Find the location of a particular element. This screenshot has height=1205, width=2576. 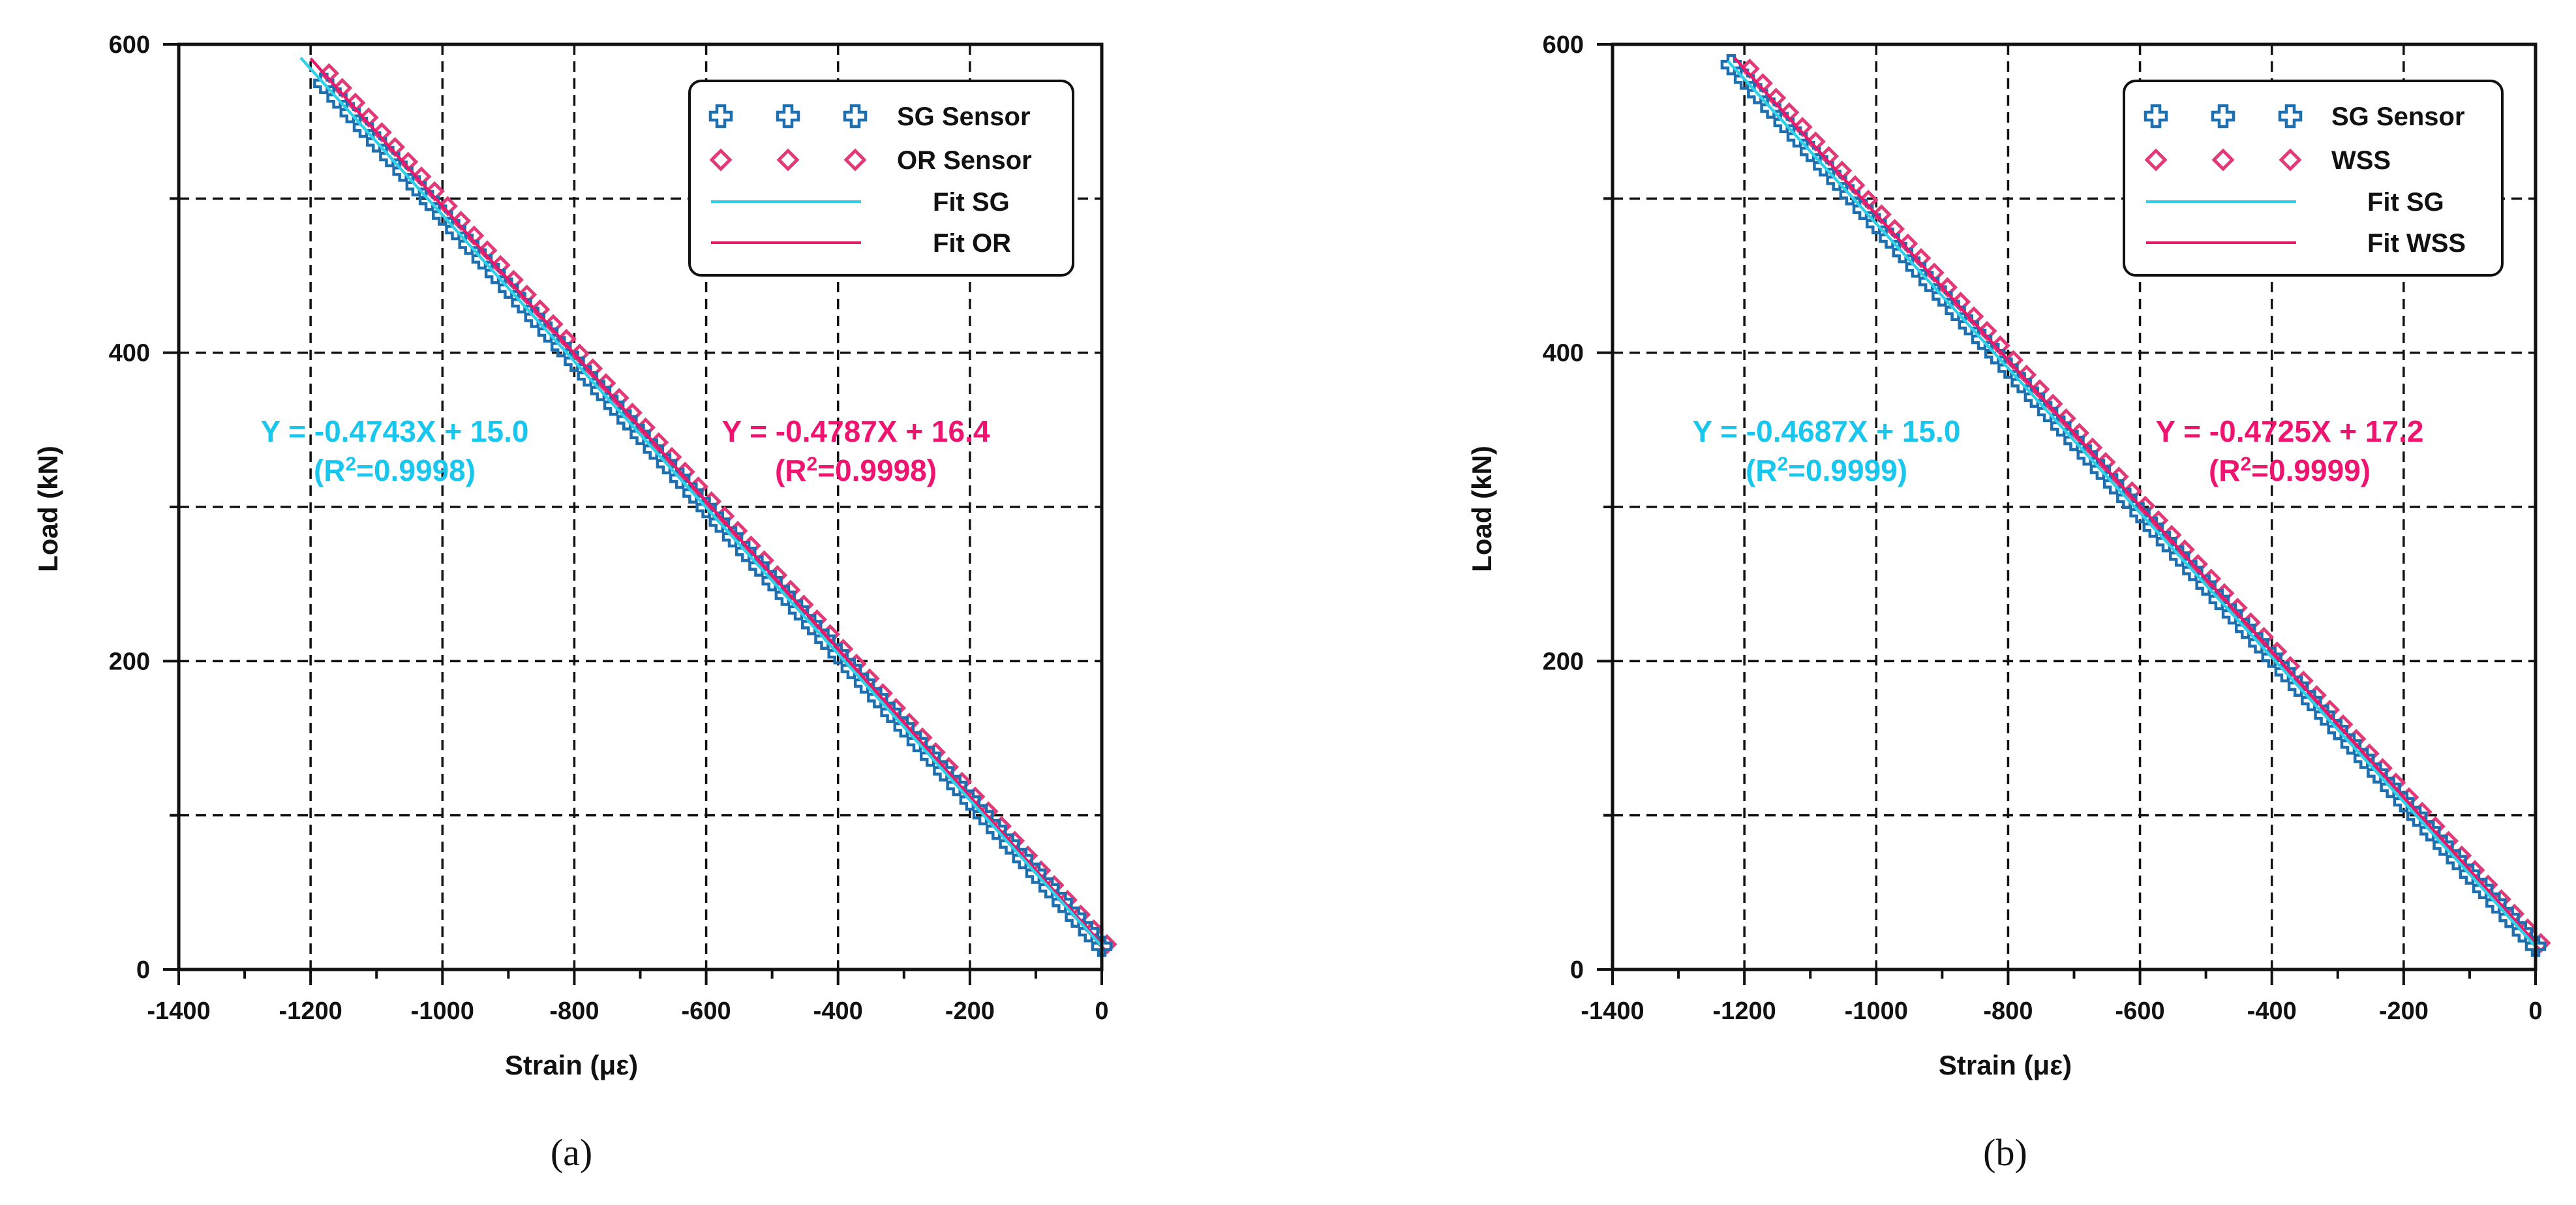

x-tick-label: -800 is located at coordinates (2008, 1011).